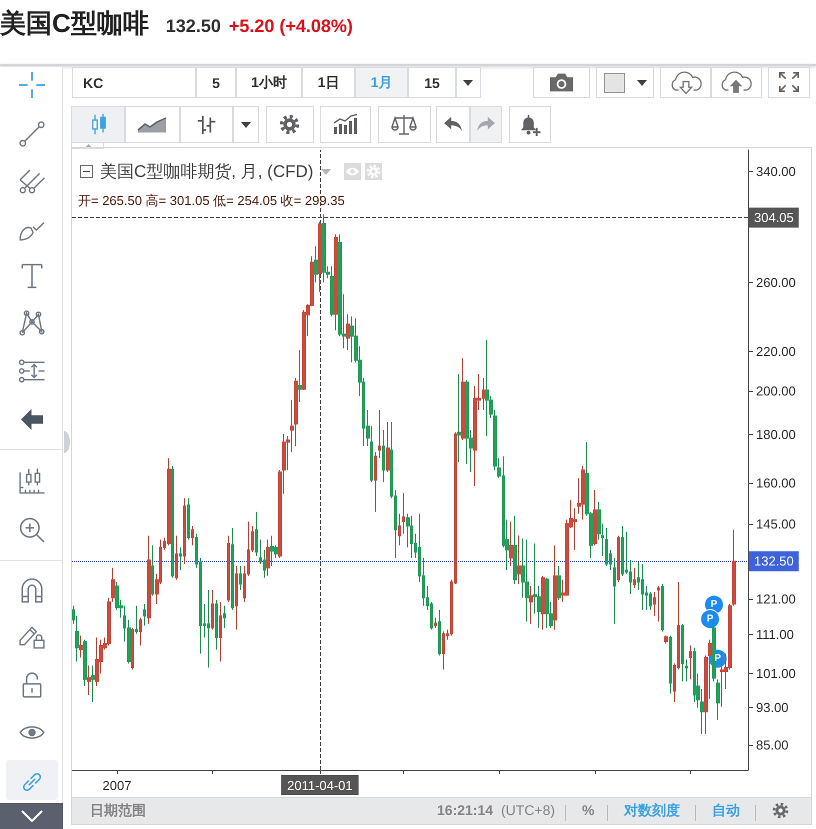 Image resolution: width=816 pixels, height=829 pixels. Describe the element at coordinates (328, 82) in the screenshot. I see `interval-button: 1日` at that location.